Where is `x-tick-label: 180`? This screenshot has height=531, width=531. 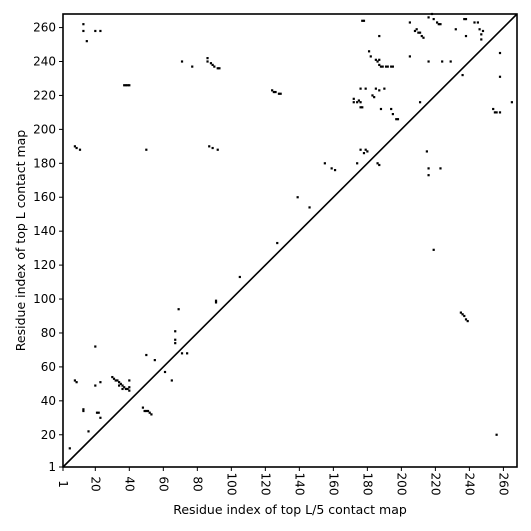 x-tick-label: 180 is located at coordinates (367, 484).